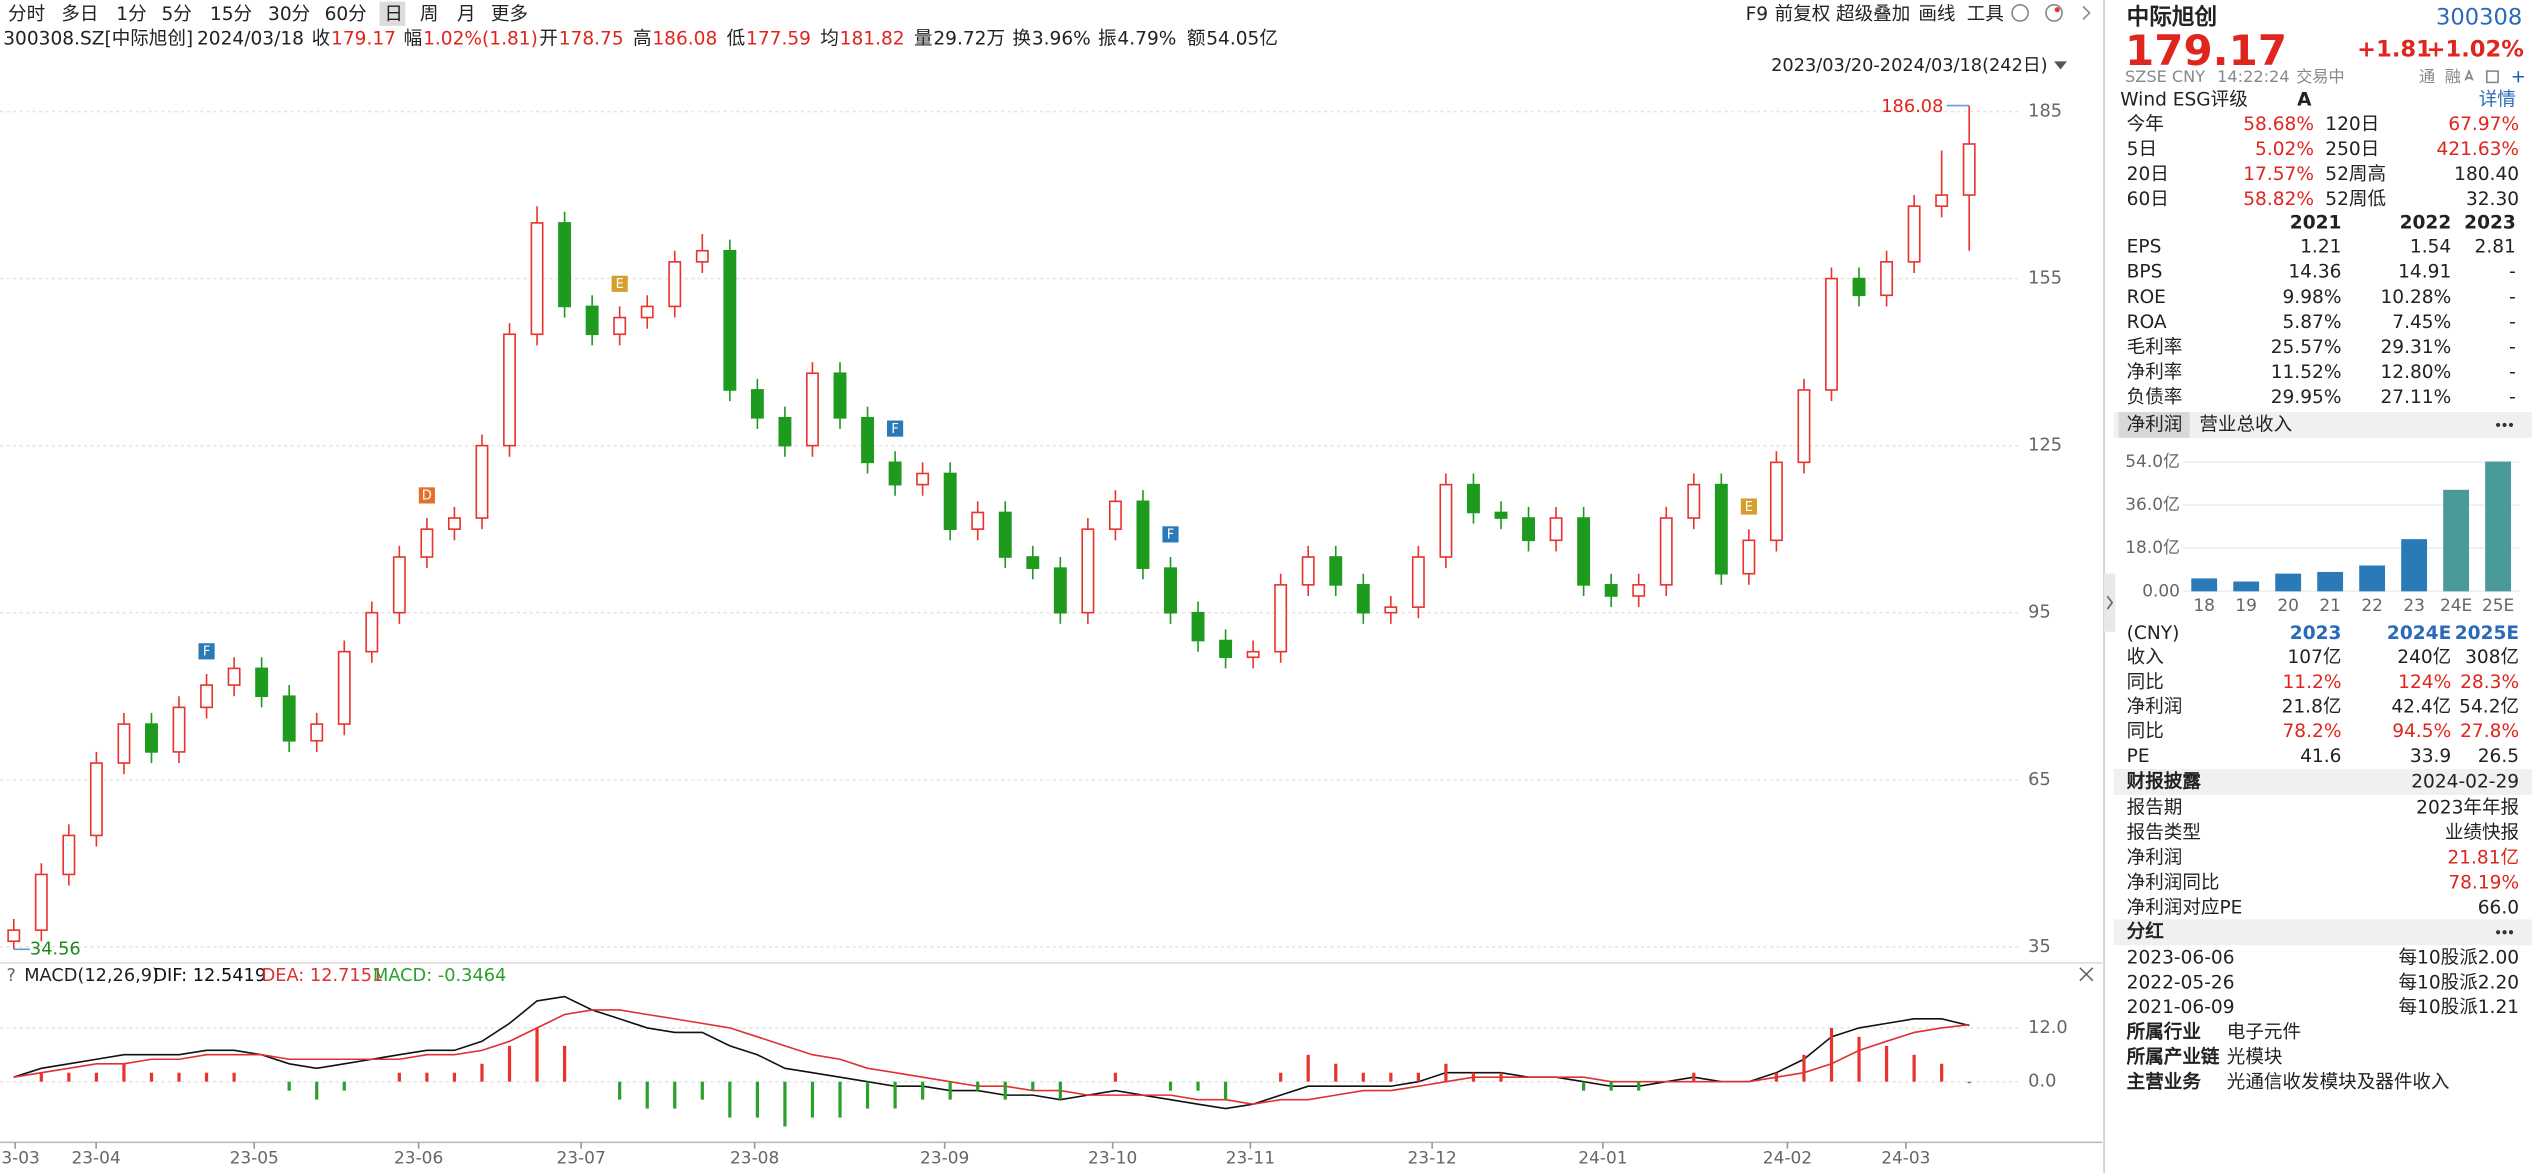  What do you see at coordinates (2492, 657) in the screenshot?
I see `cell: 308亿` at bounding box center [2492, 657].